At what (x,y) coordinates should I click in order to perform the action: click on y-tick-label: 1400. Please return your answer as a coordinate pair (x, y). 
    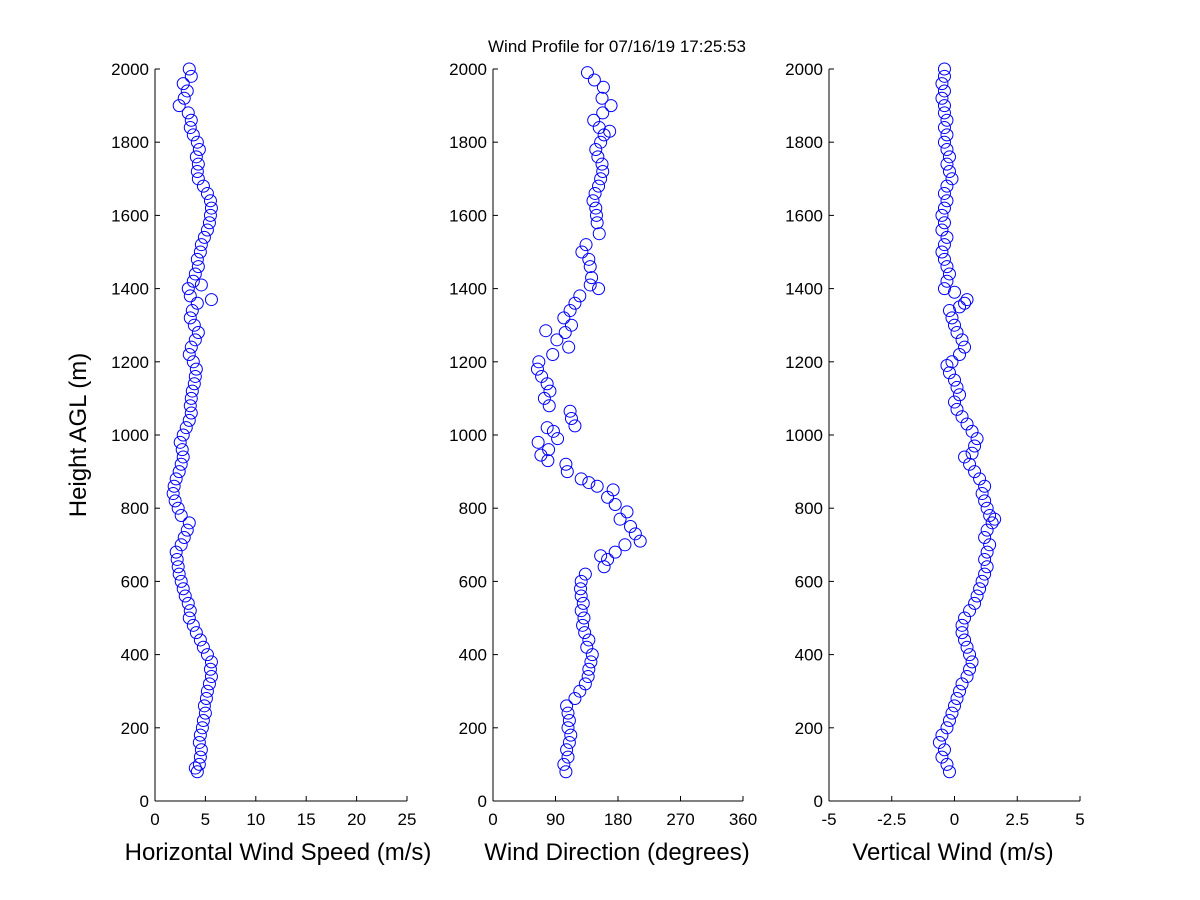
    Looking at the image, I should click on (804, 289).